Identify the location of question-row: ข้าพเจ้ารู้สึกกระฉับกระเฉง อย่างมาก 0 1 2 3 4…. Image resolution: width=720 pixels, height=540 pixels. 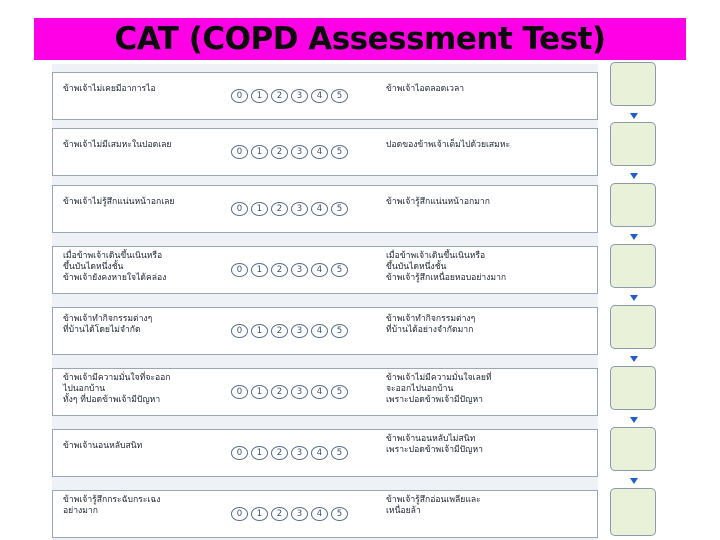
(325, 514).